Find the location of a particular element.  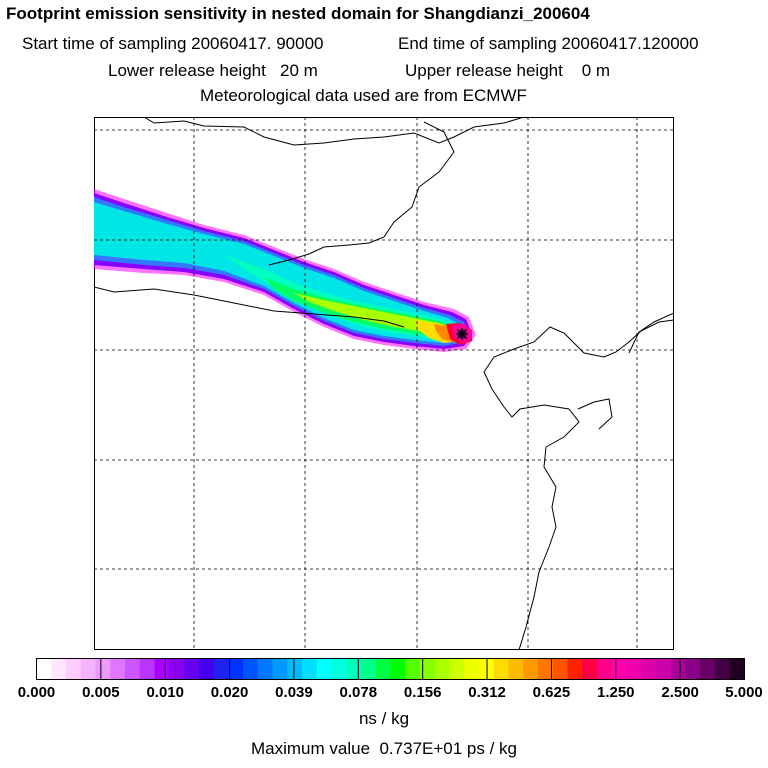

colorbar-unit-label: ns / kg is located at coordinates (384, 718).